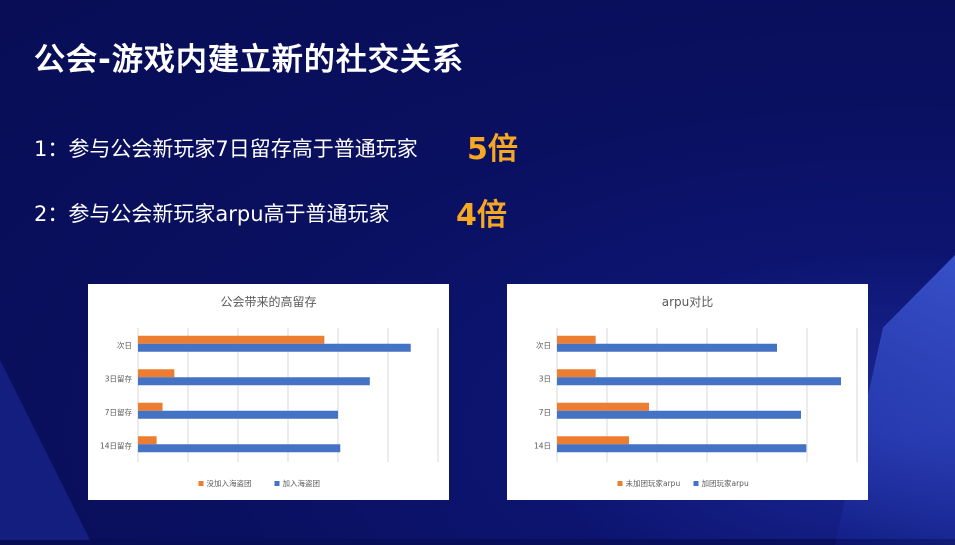 The image size is (955, 545). I want to click on legend-label: 加团玩家arpu, so click(725, 483).